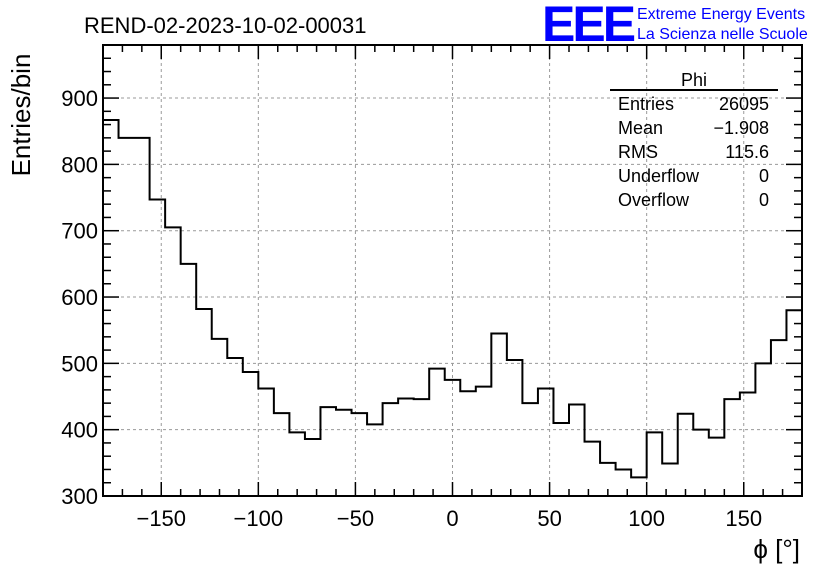 Image resolution: width=836 pixels, height=572 pixels. I want to click on y-axis-title: Entries/bin, so click(21, 115).